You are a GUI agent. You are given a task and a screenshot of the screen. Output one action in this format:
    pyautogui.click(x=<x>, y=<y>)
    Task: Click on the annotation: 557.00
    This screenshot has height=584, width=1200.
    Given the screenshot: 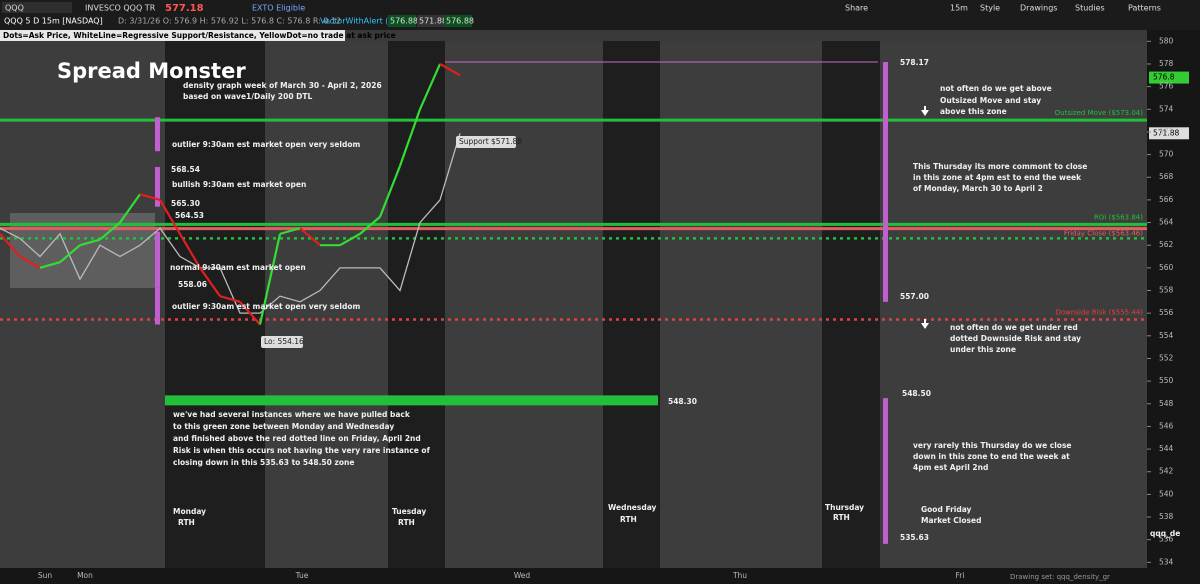 What is the action you would take?
    pyautogui.click(x=914, y=296)
    